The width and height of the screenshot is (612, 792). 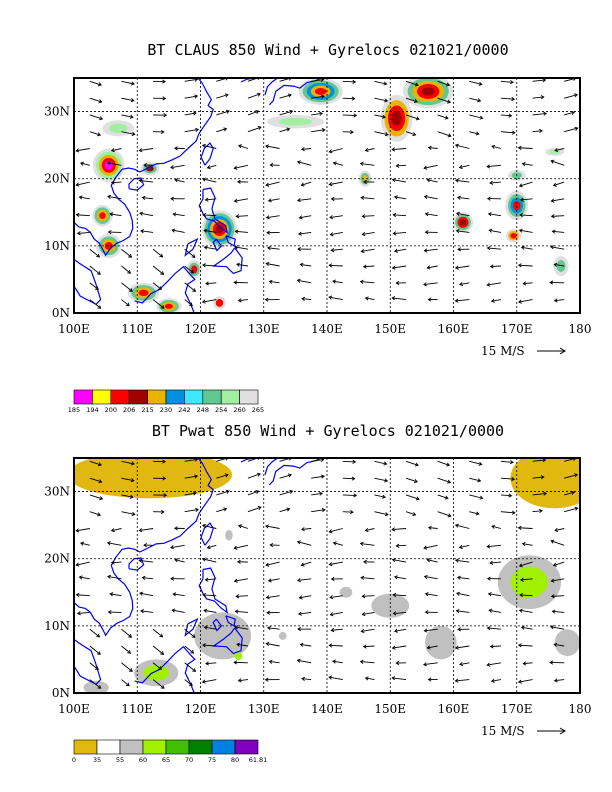 What do you see at coordinates (200, 195) in the screenshot?
I see `coastline-layer` at bounding box center [200, 195].